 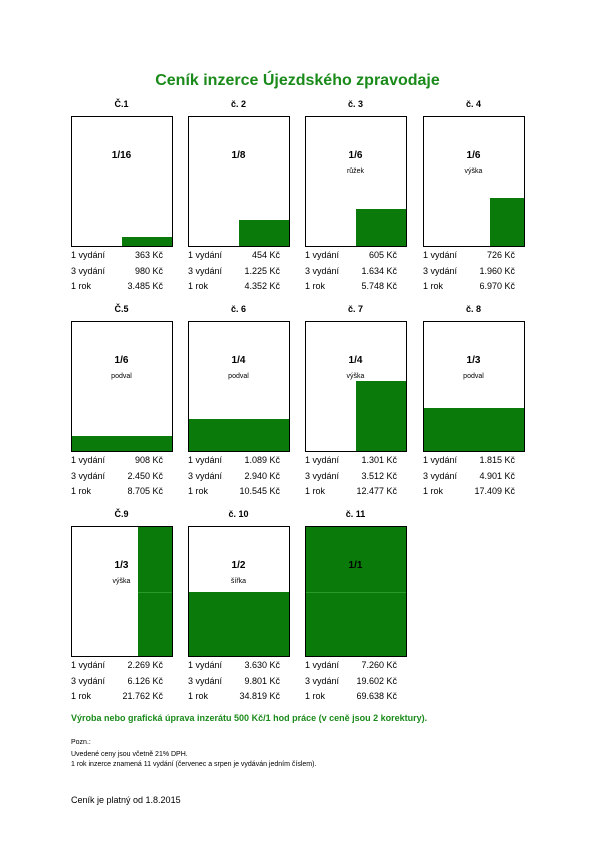 I want to click on ad-number: č. 4, so click(x=473, y=104).